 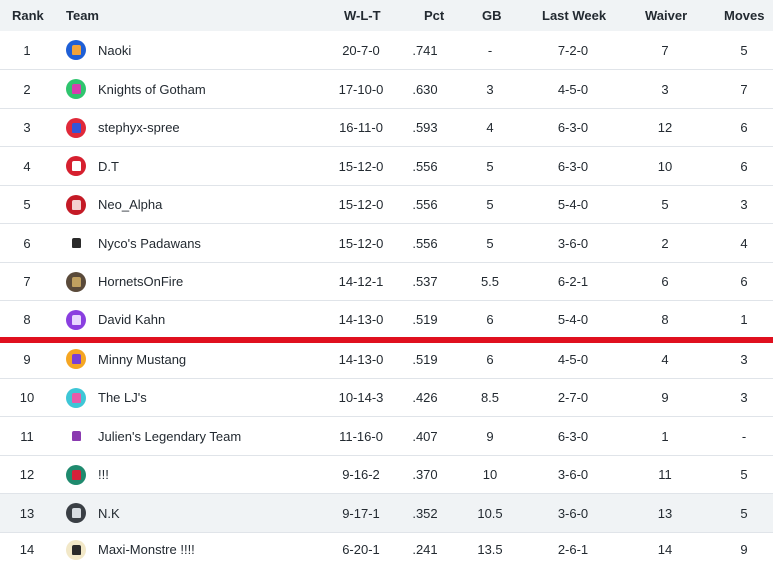 I want to click on team-name-link: stephyx-spree, so click(x=139, y=127).